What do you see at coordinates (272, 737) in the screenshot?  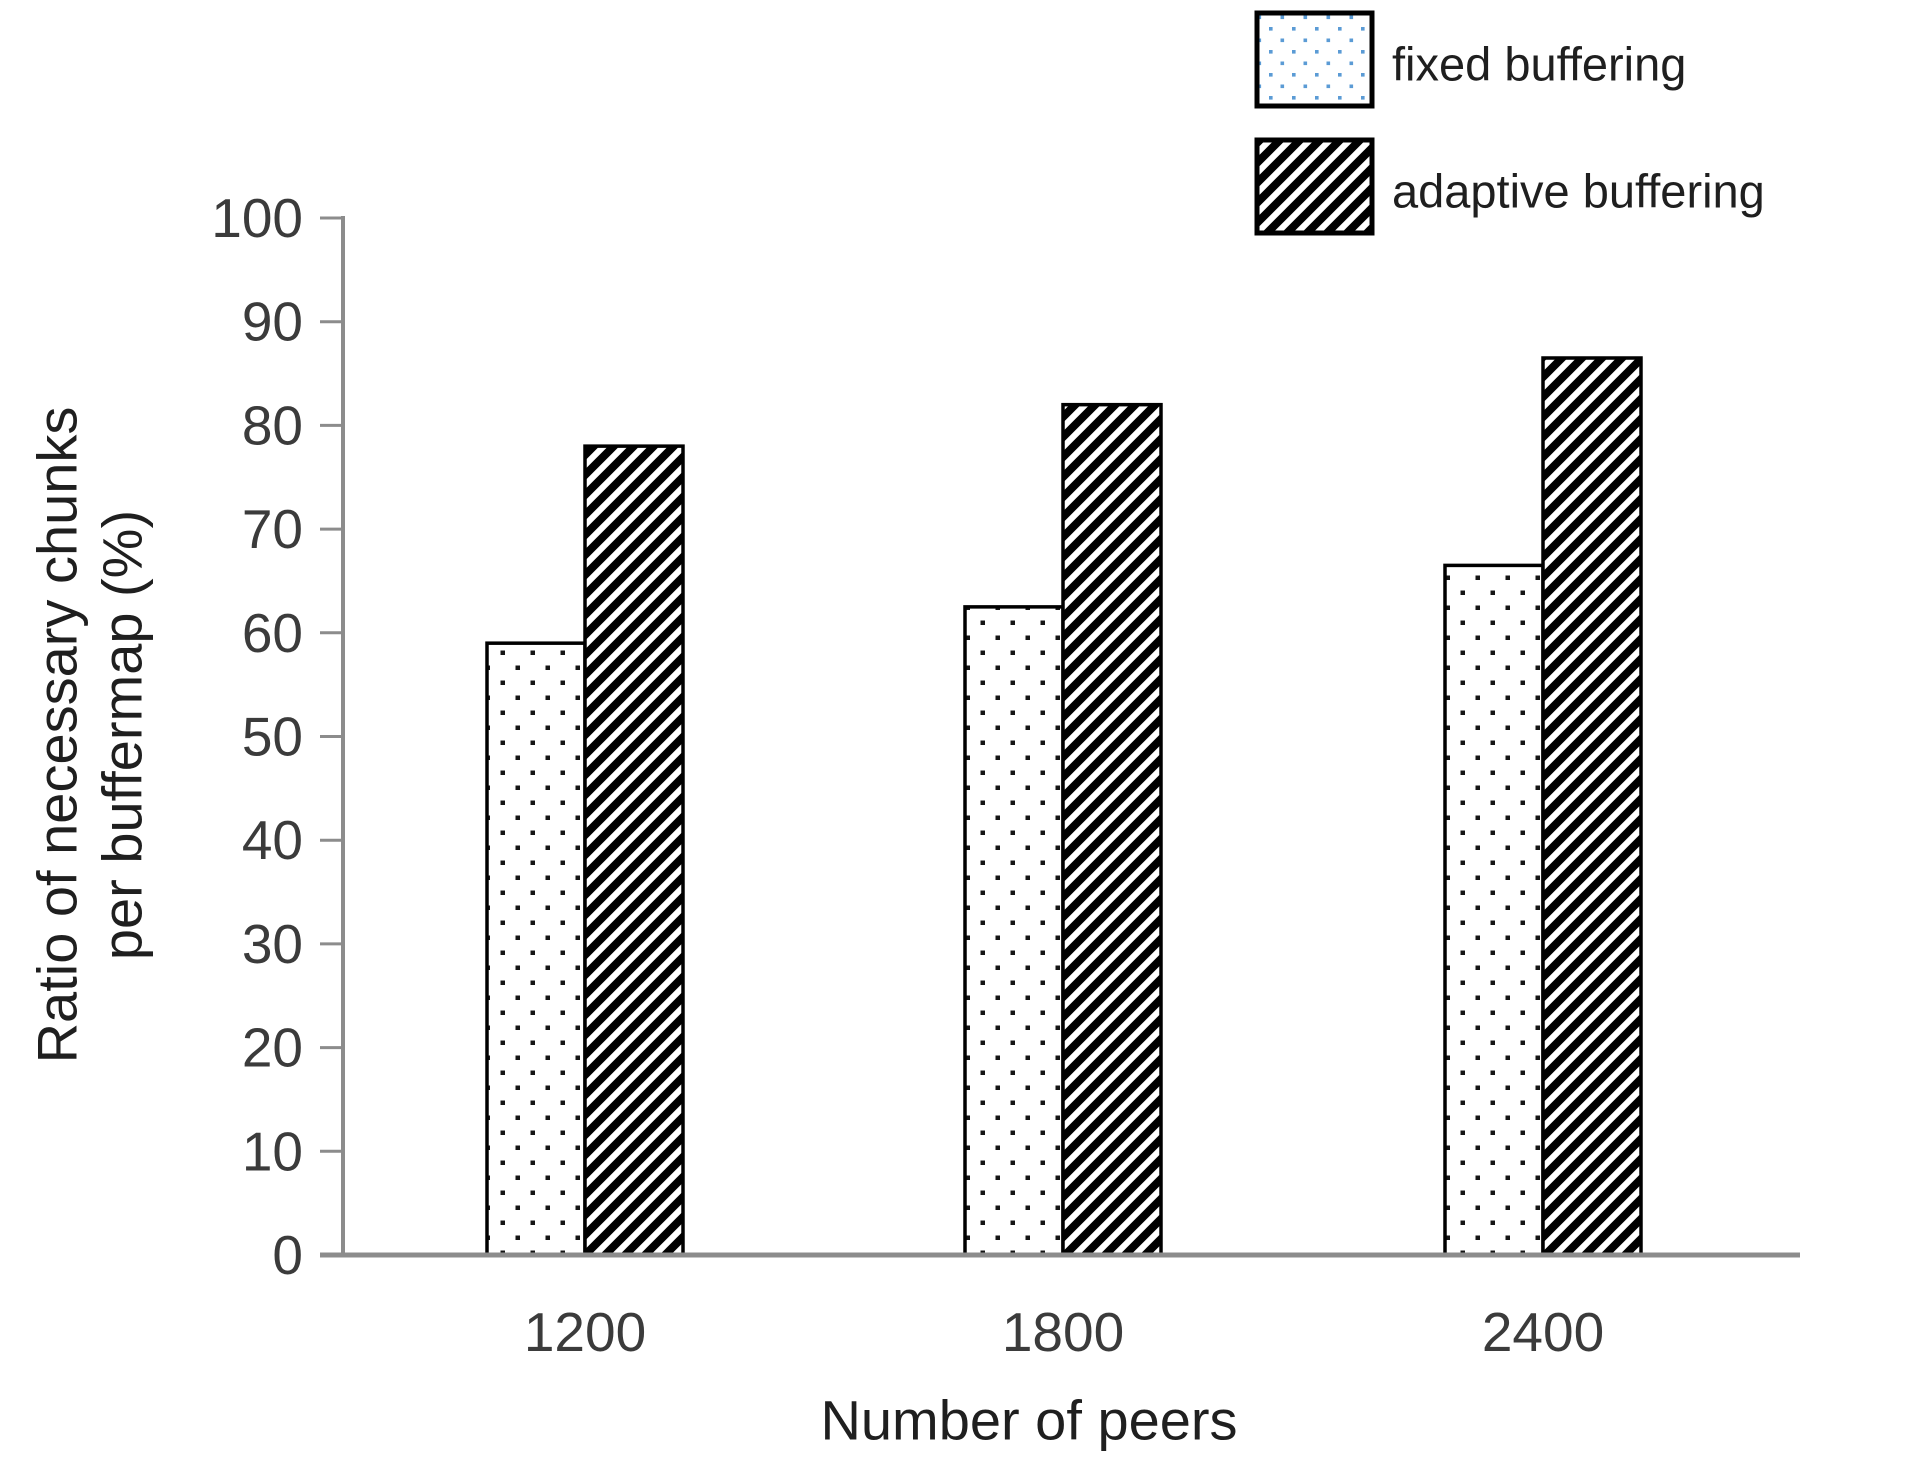 I see `y-tick-label-50: 50` at bounding box center [272, 737].